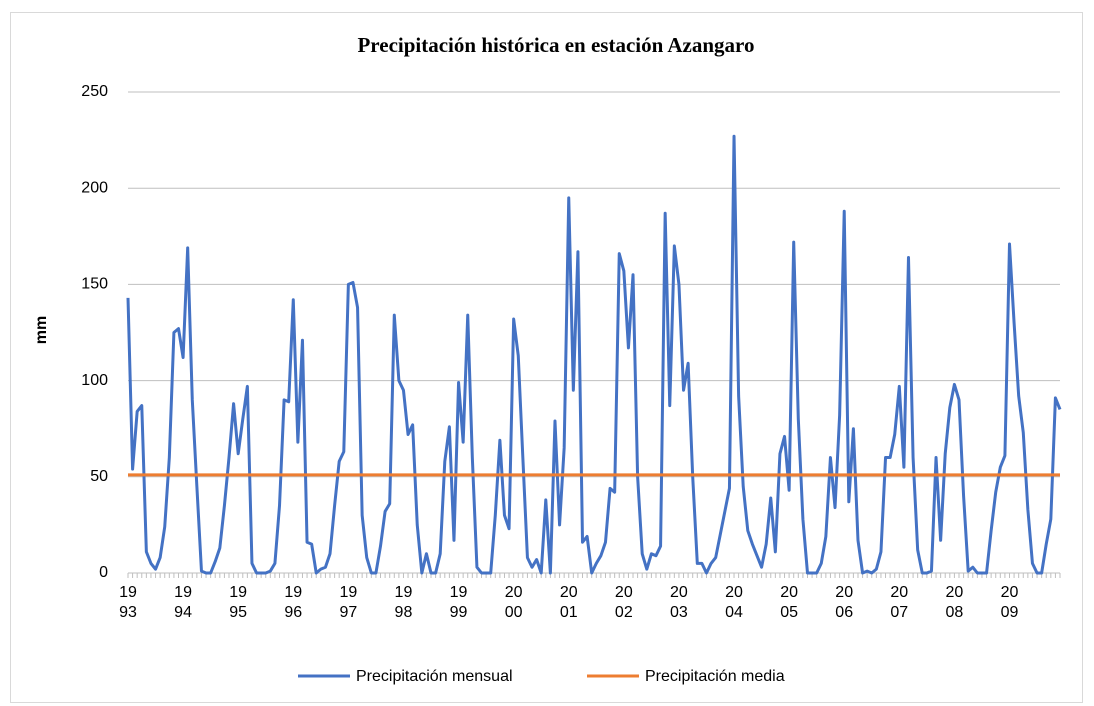 This screenshot has height=706, width=1094. What do you see at coordinates (94, 284) in the screenshot?
I see `y-tick-label: 150` at bounding box center [94, 284].